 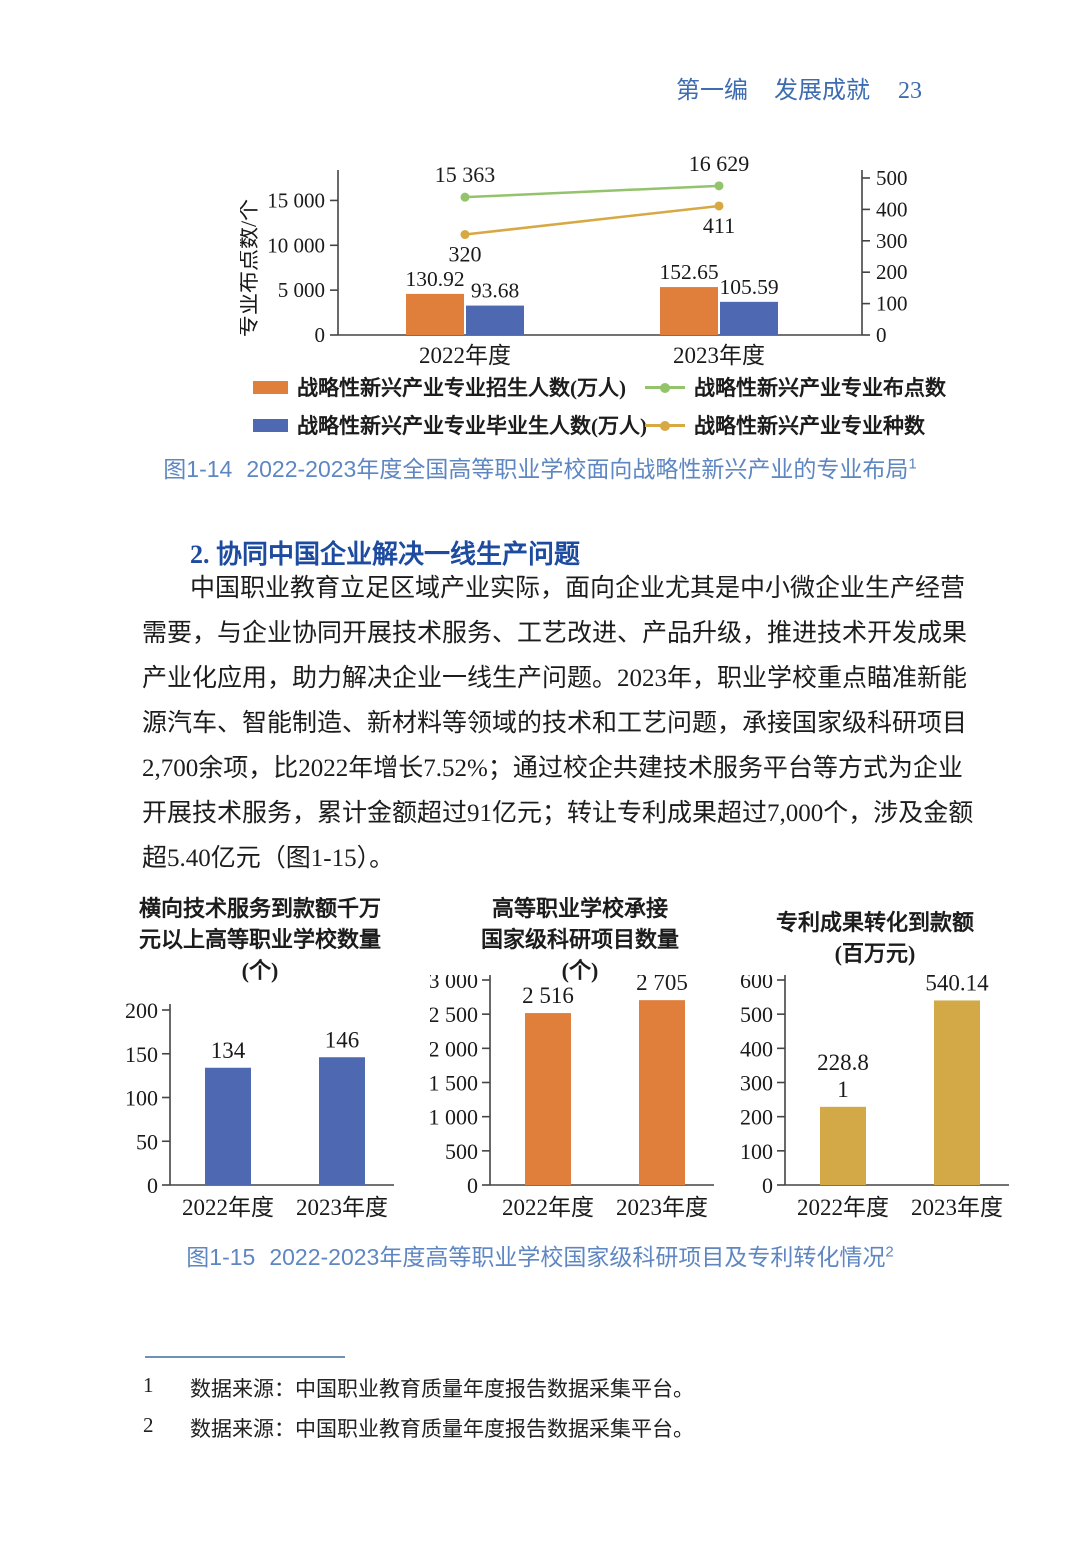 What do you see at coordinates (454, 1117) in the screenshot?
I see `y-axis-tick-label: 1 000` at bounding box center [454, 1117].